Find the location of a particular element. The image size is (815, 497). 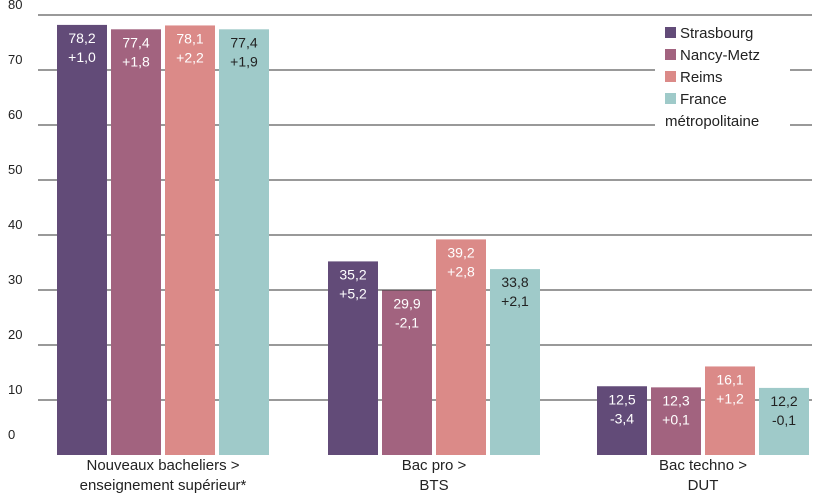

data-label-change: +2,8 is located at coordinates (461, 271).